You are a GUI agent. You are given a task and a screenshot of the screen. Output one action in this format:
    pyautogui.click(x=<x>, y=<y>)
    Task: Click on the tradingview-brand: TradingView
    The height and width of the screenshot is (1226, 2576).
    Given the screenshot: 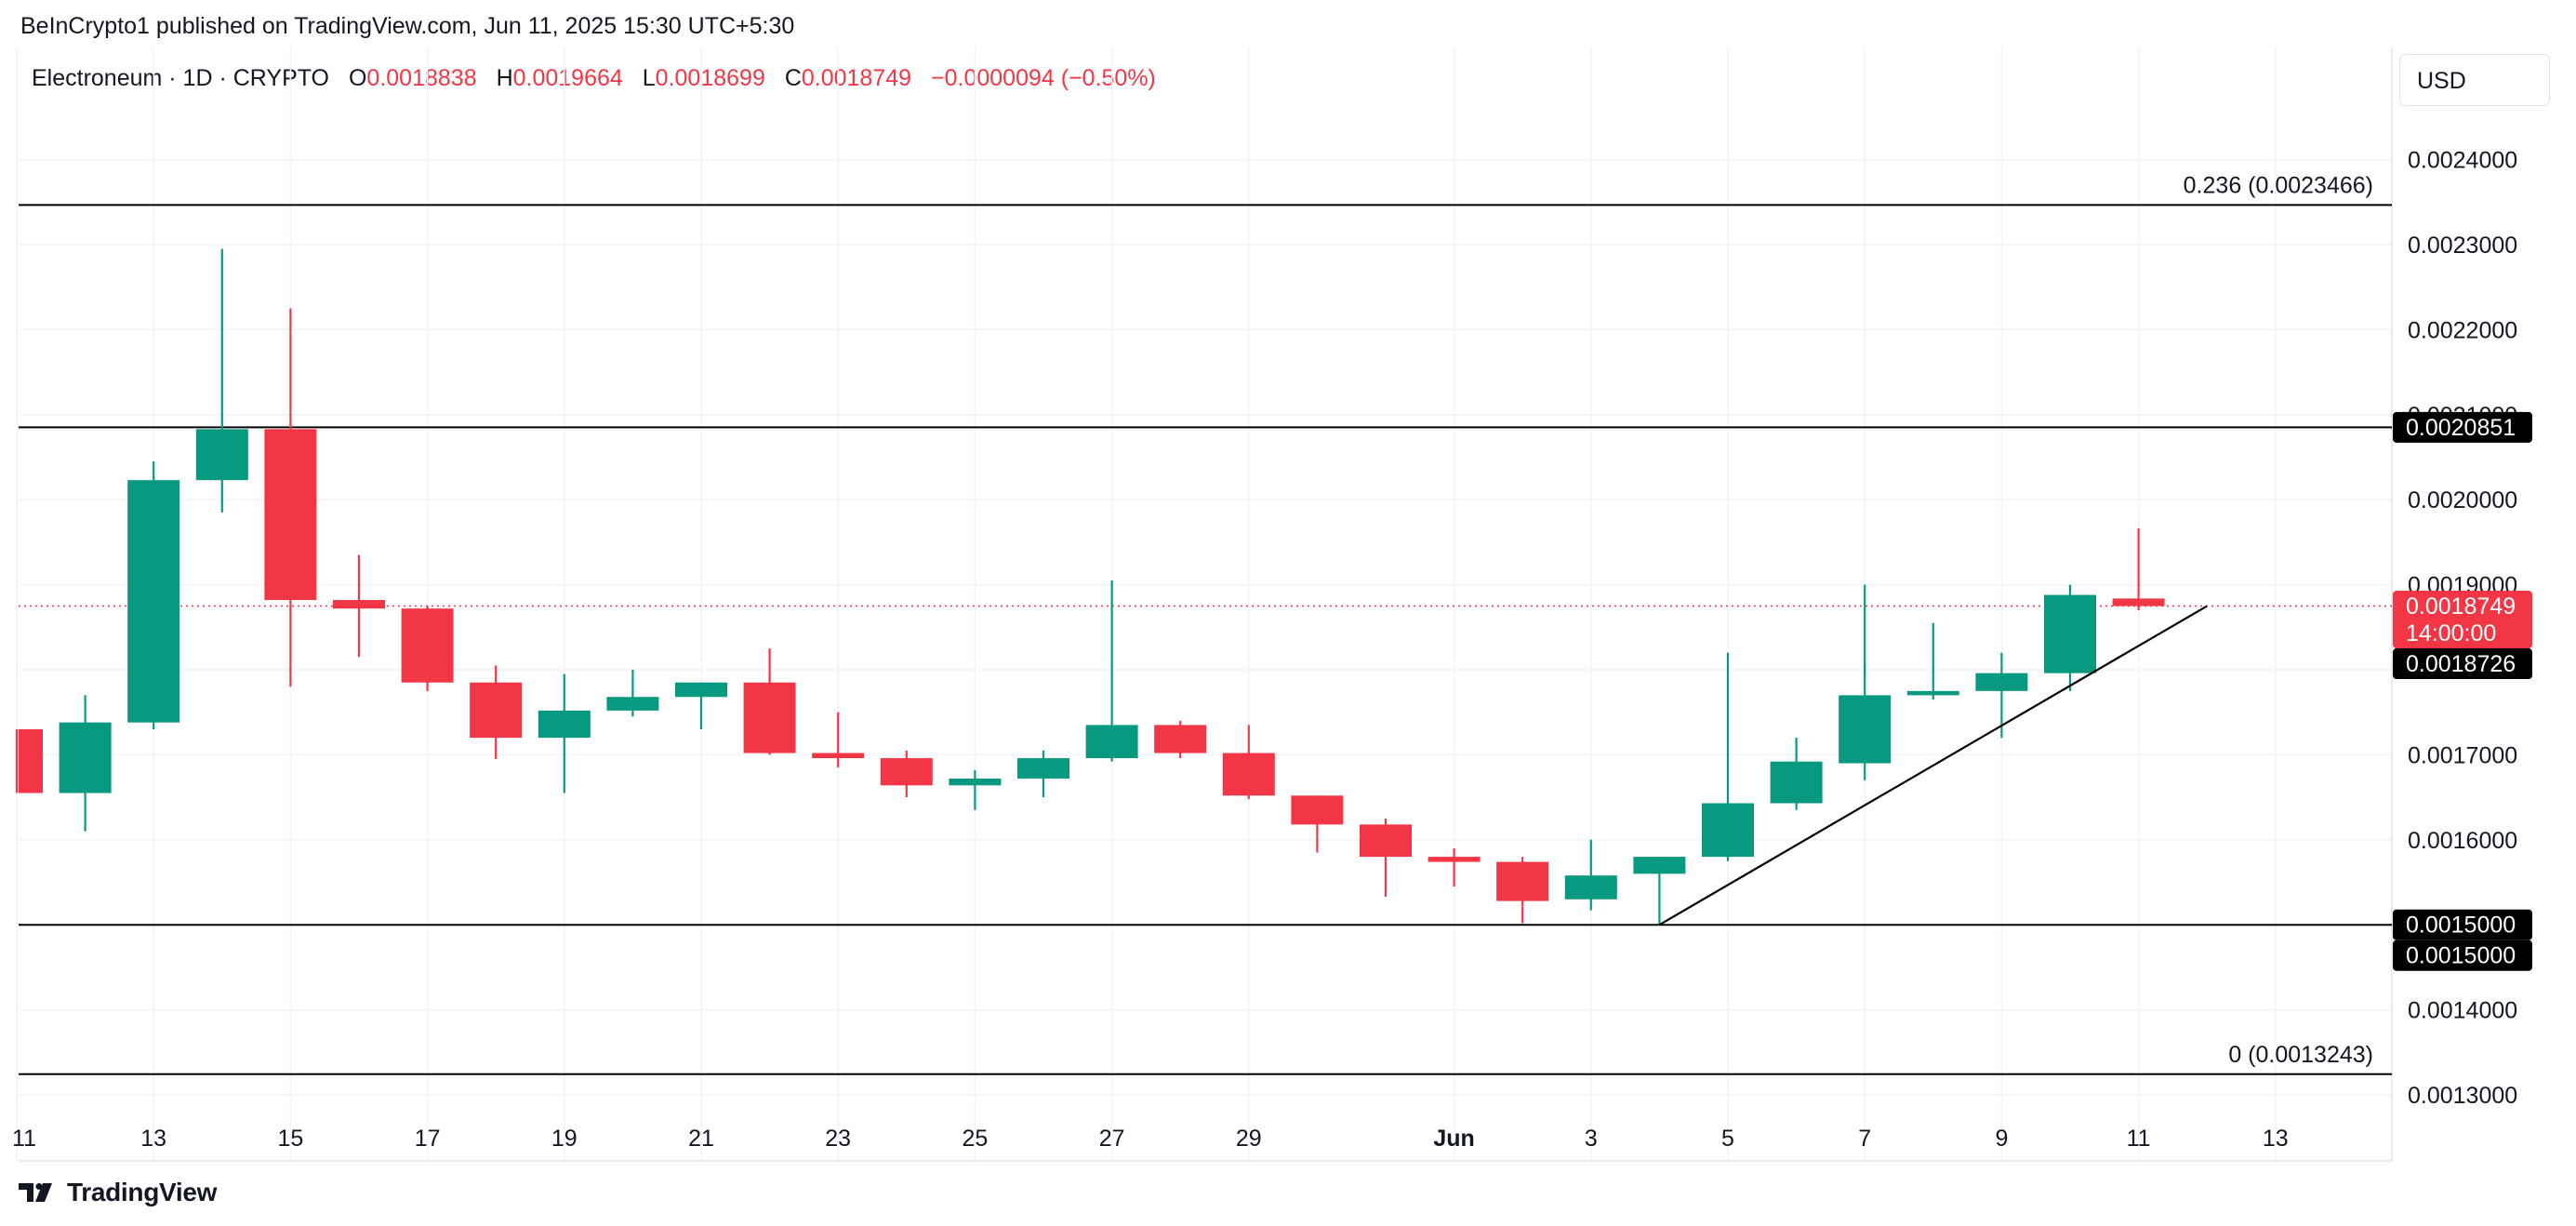 What is the action you would take?
    pyautogui.click(x=118, y=1192)
    